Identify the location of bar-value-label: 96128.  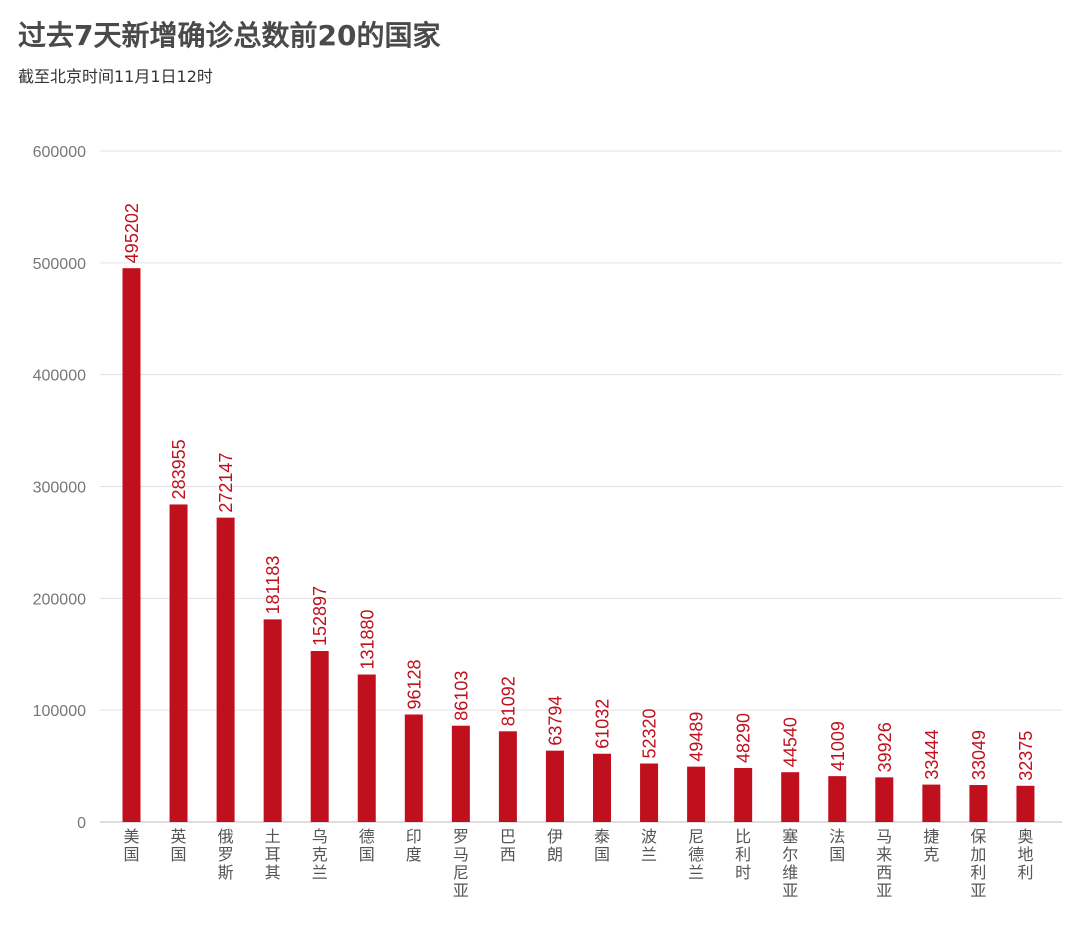
(414, 684).